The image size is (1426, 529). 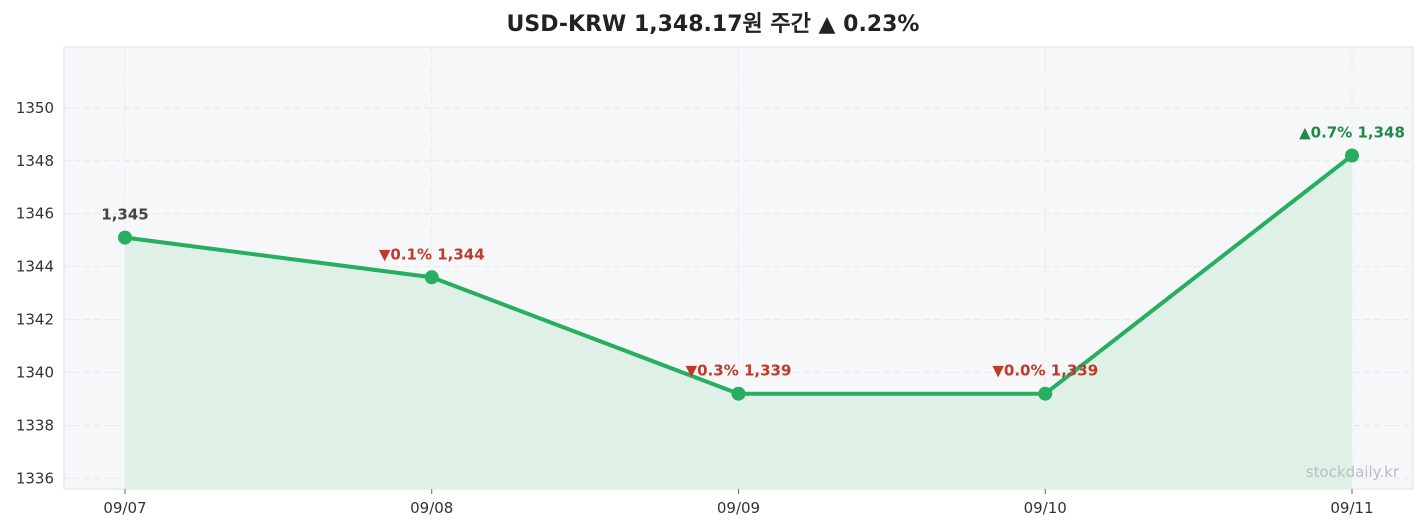 What do you see at coordinates (35, 320) in the screenshot?
I see `y-tick-label: 1342` at bounding box center [35, 320].